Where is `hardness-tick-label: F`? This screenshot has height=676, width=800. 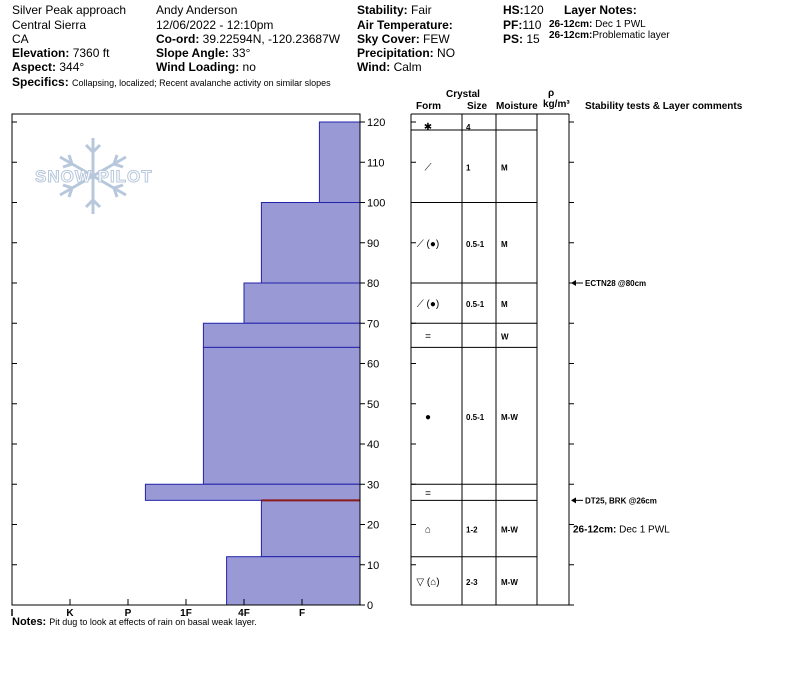 hardness-tick-label: F is located at coordinates (302, 613).